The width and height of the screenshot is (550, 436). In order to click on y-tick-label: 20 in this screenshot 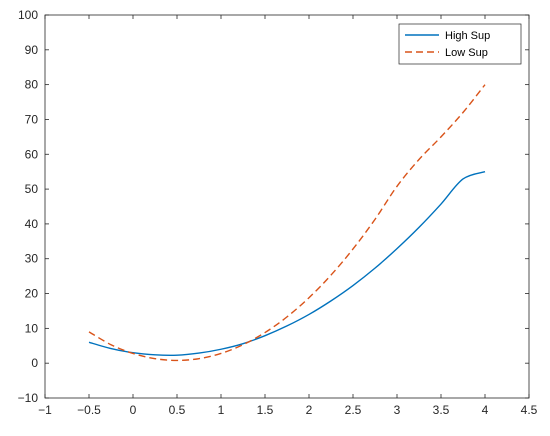, I will do `click(32, 294)`.